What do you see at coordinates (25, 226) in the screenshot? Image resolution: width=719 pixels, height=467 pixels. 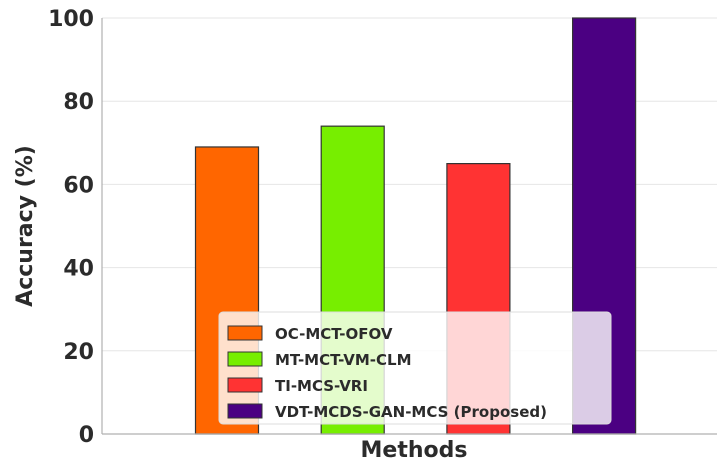 I see `y-axis-label: Accuracy (%)` at bounding box center [25, 226].